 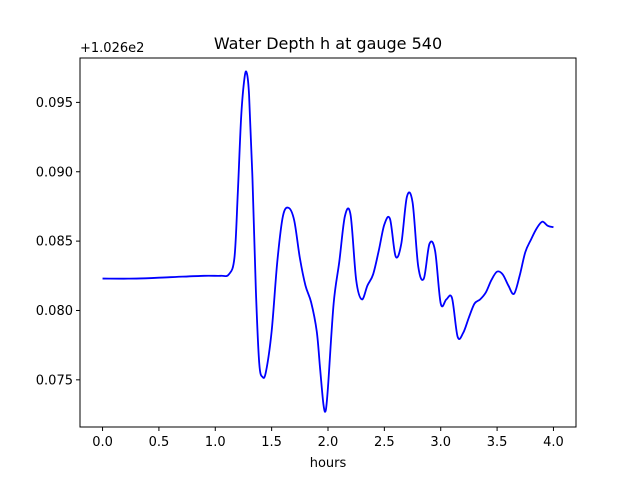 What do you see at coordinates (271, 442) in the screenshot?
I see `x-tick-label: 1.5` at bounding box center [271, 442].